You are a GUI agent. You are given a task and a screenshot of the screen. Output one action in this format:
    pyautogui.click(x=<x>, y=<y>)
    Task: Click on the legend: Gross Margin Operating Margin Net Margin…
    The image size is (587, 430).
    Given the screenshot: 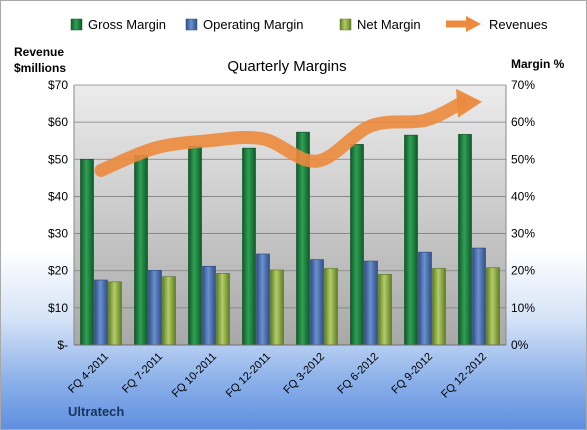 What is the action you would take?
    pyautogui.click(x=309, y=24)
    